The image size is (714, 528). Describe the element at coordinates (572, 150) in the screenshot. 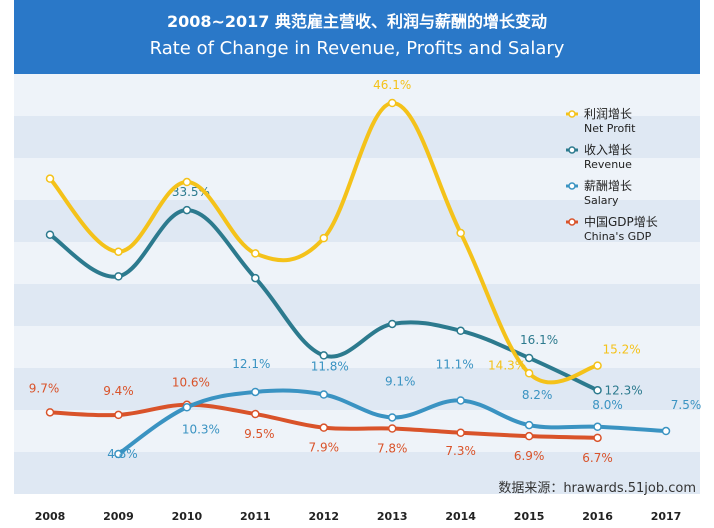

I see `legend-marker-revenue` at that location.